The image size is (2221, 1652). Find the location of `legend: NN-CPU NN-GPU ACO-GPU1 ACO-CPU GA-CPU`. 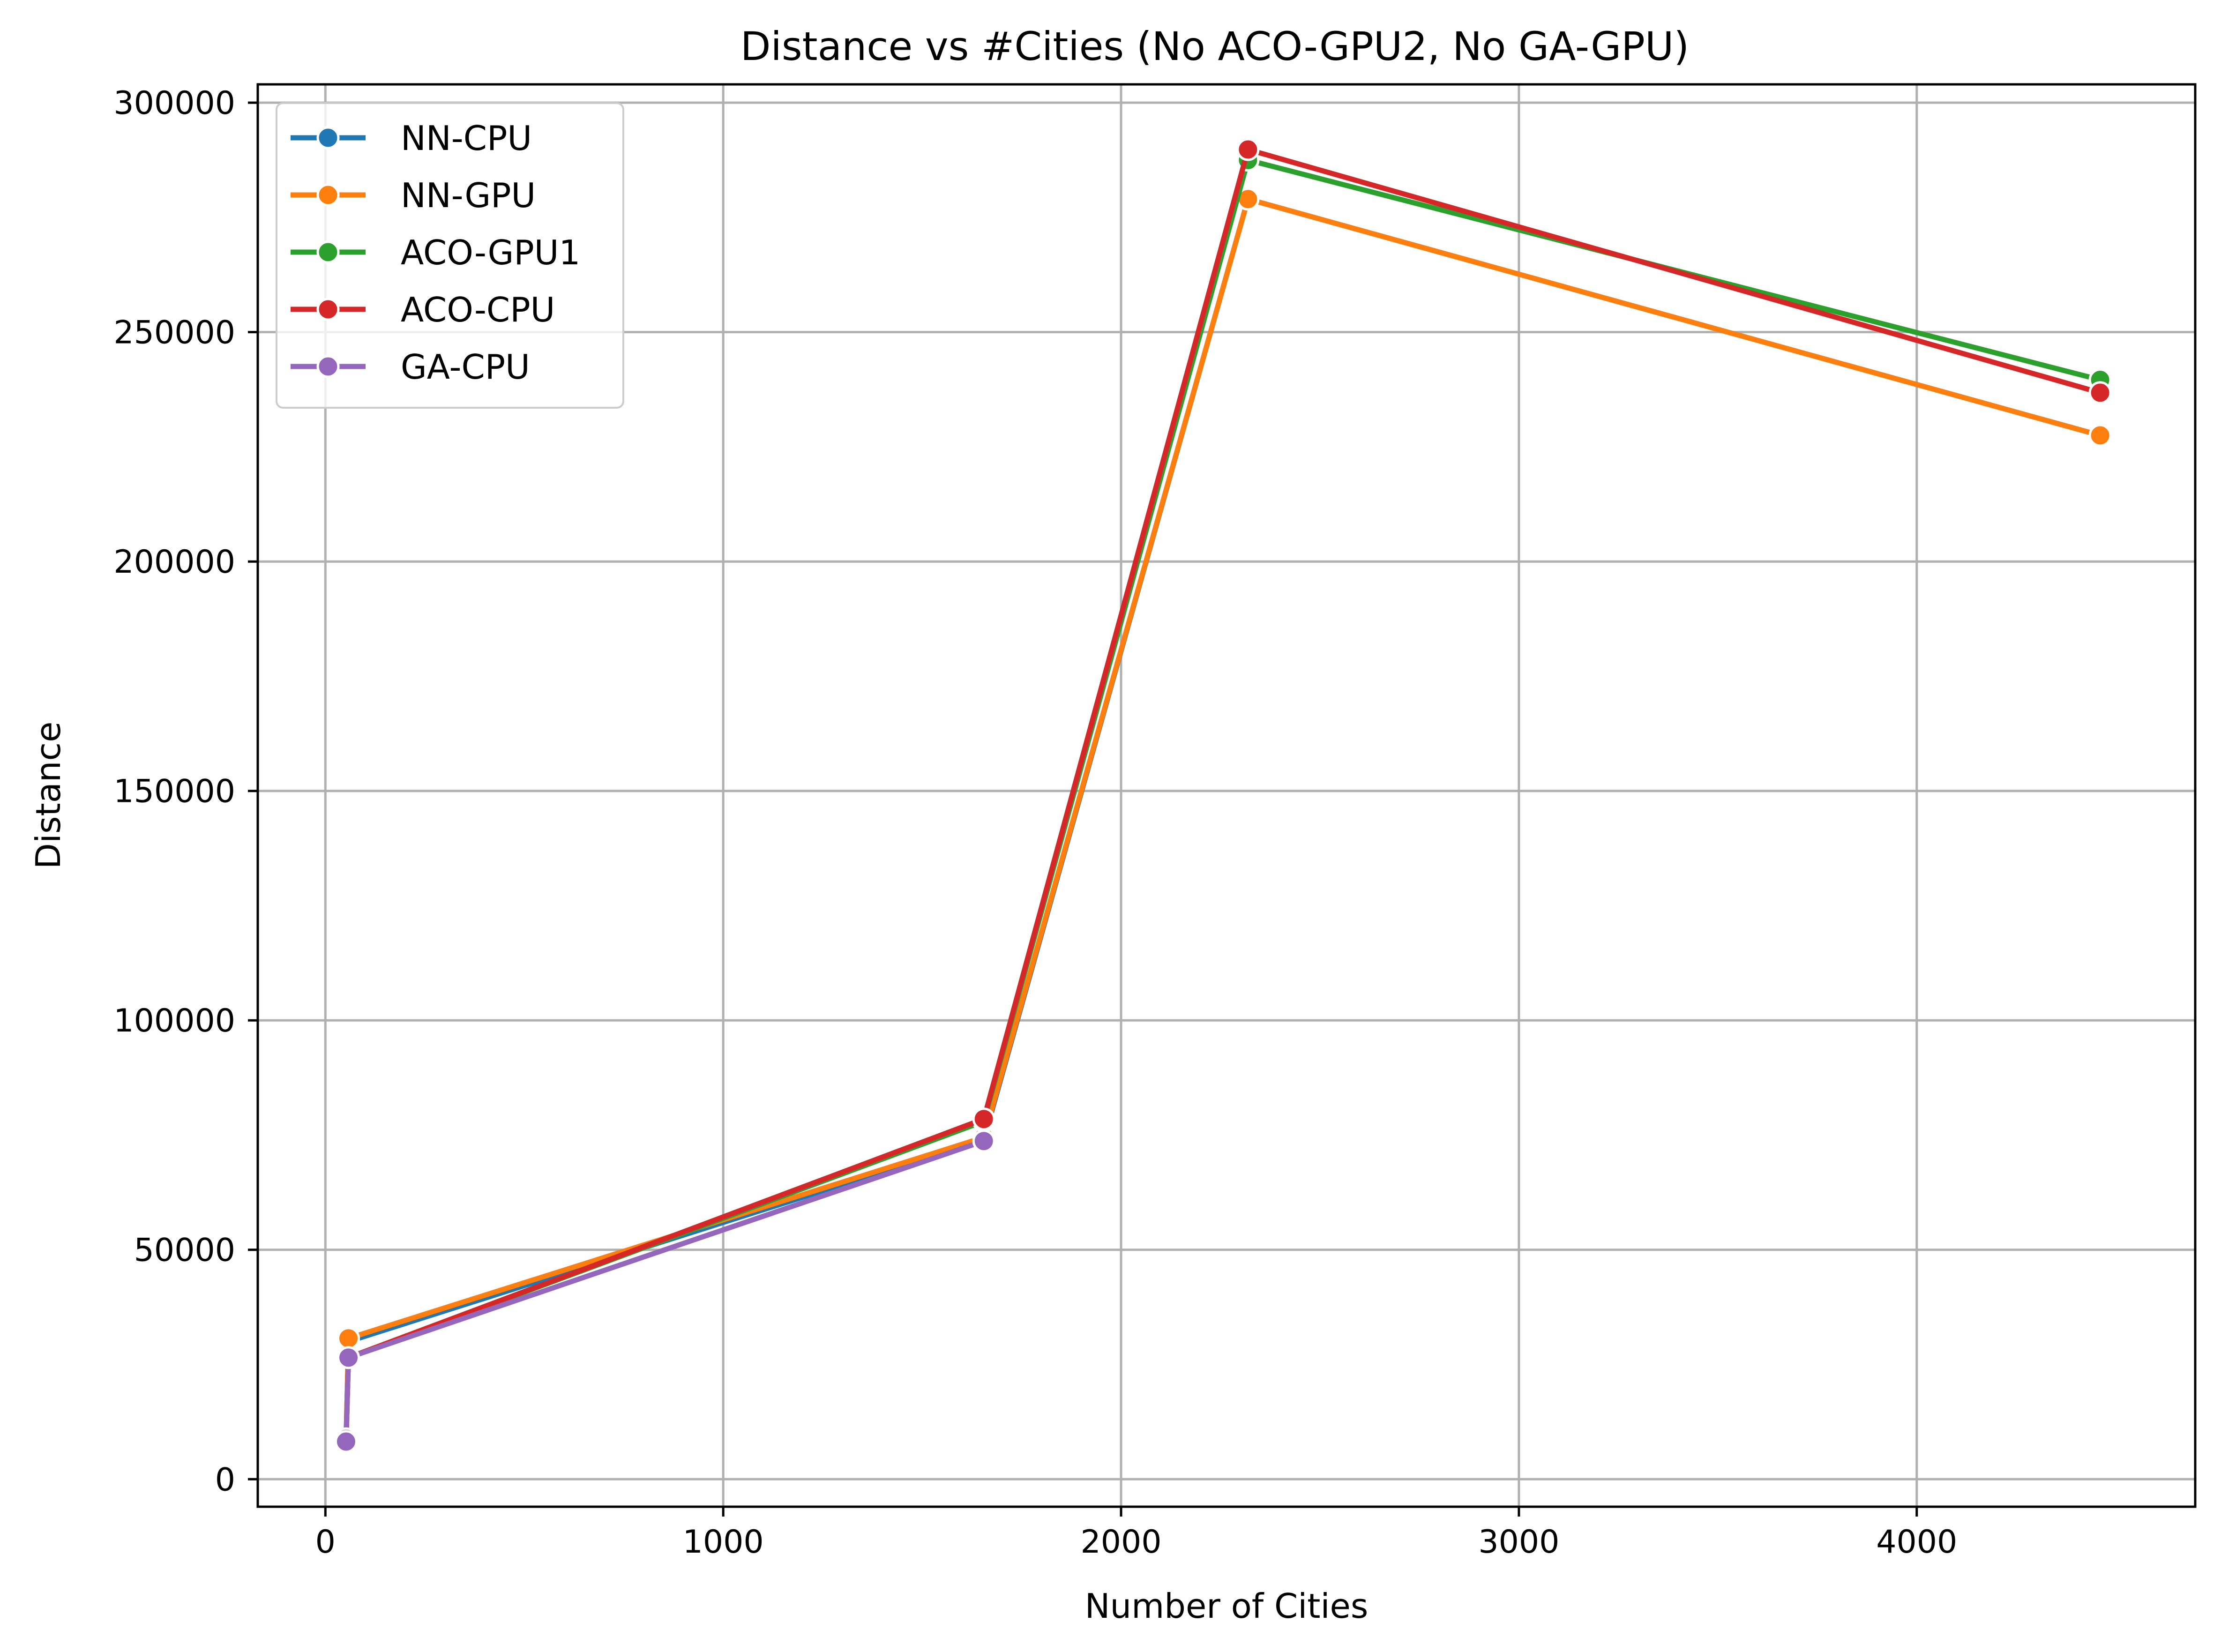

legend: NN-CPU NN-GPU ACO-GPU1 ACO-CPU GA-CPU is located at coordinates (450, 256).